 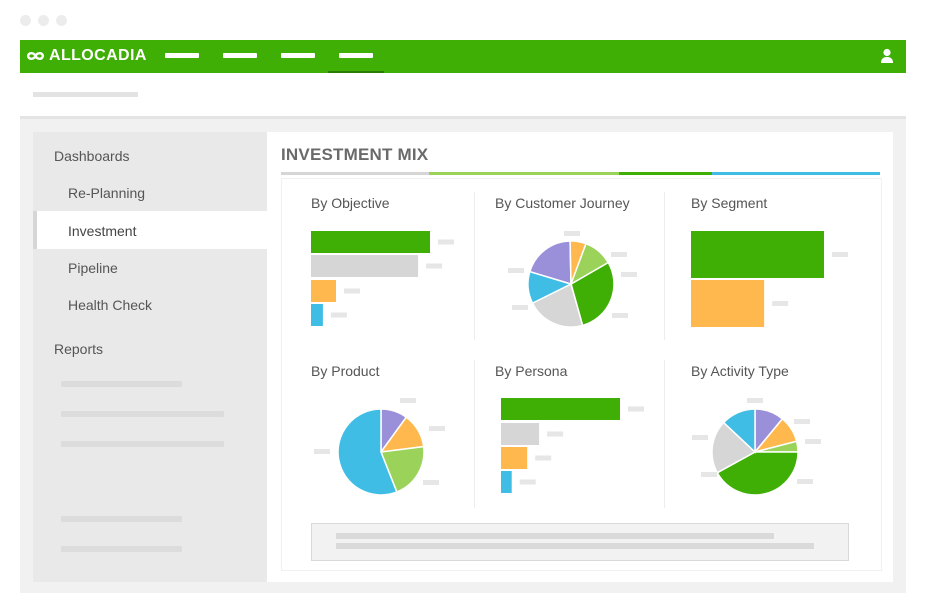 I want to click on allocadia-infinity-icon, so click(x=35, y=56).